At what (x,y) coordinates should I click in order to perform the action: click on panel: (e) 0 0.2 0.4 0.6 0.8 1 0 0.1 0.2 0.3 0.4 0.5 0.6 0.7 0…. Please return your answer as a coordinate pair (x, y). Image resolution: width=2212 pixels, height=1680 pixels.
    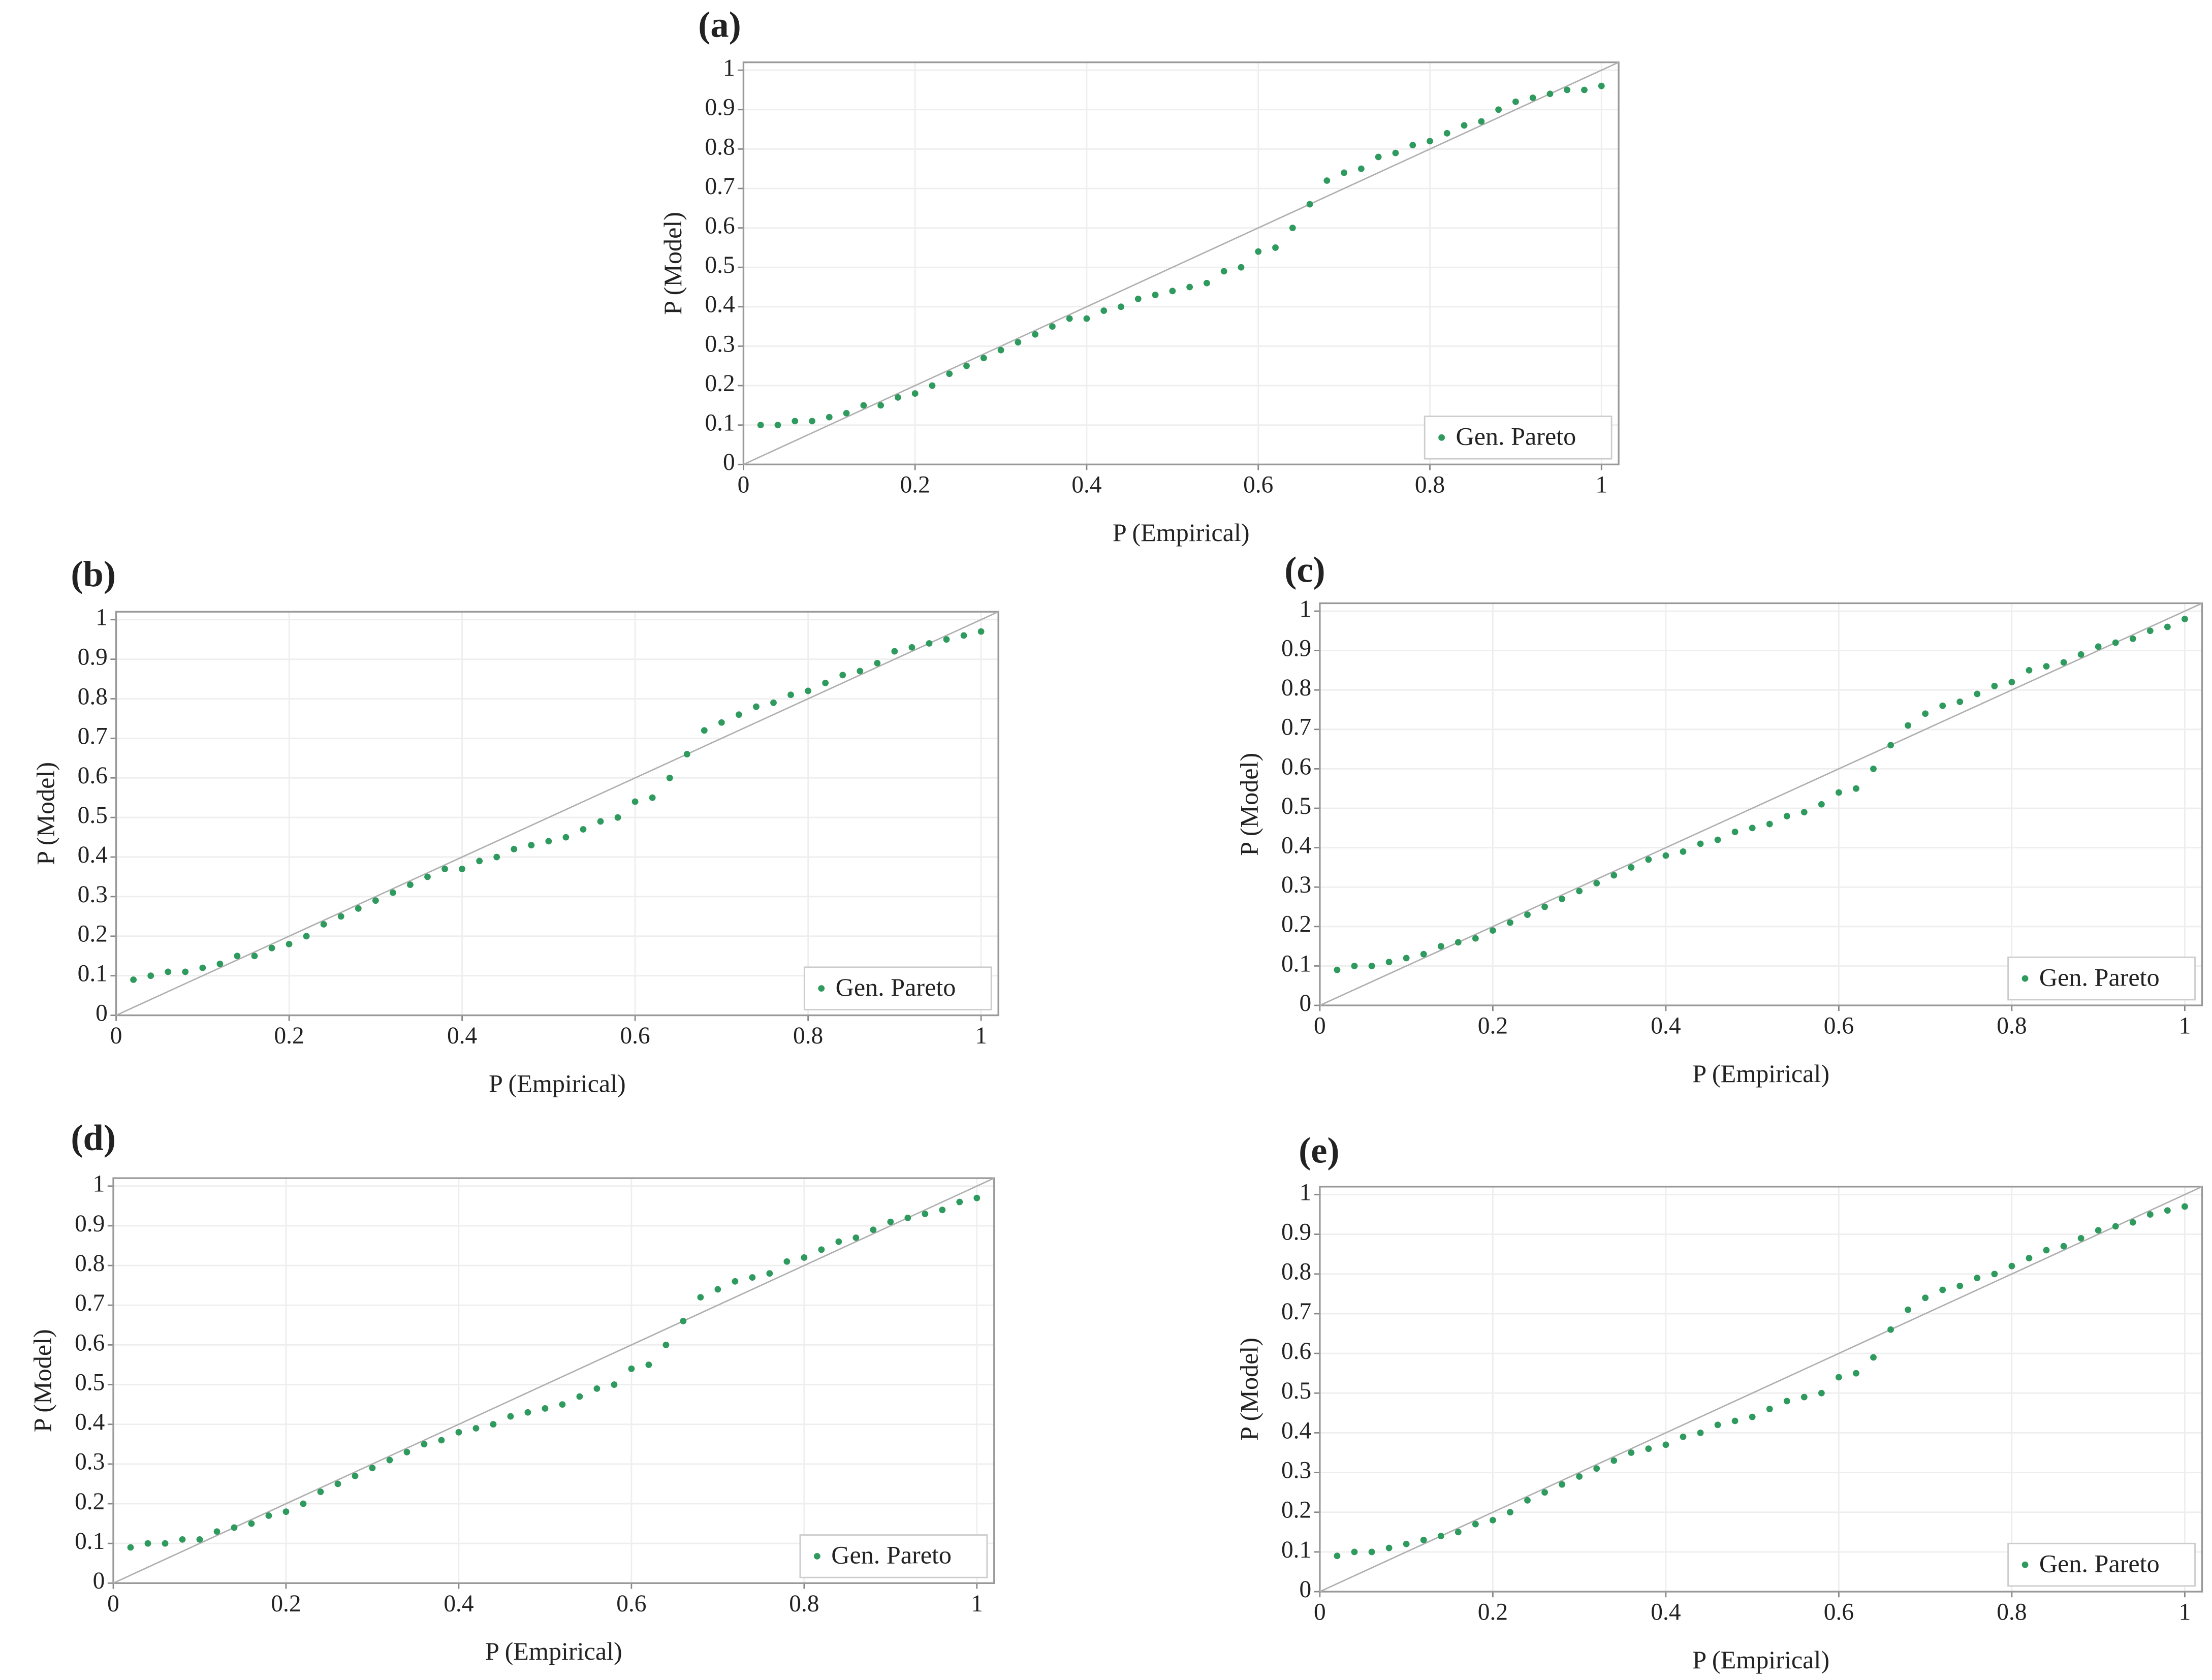
    Looking at the image, I should click on (1719, 1401).